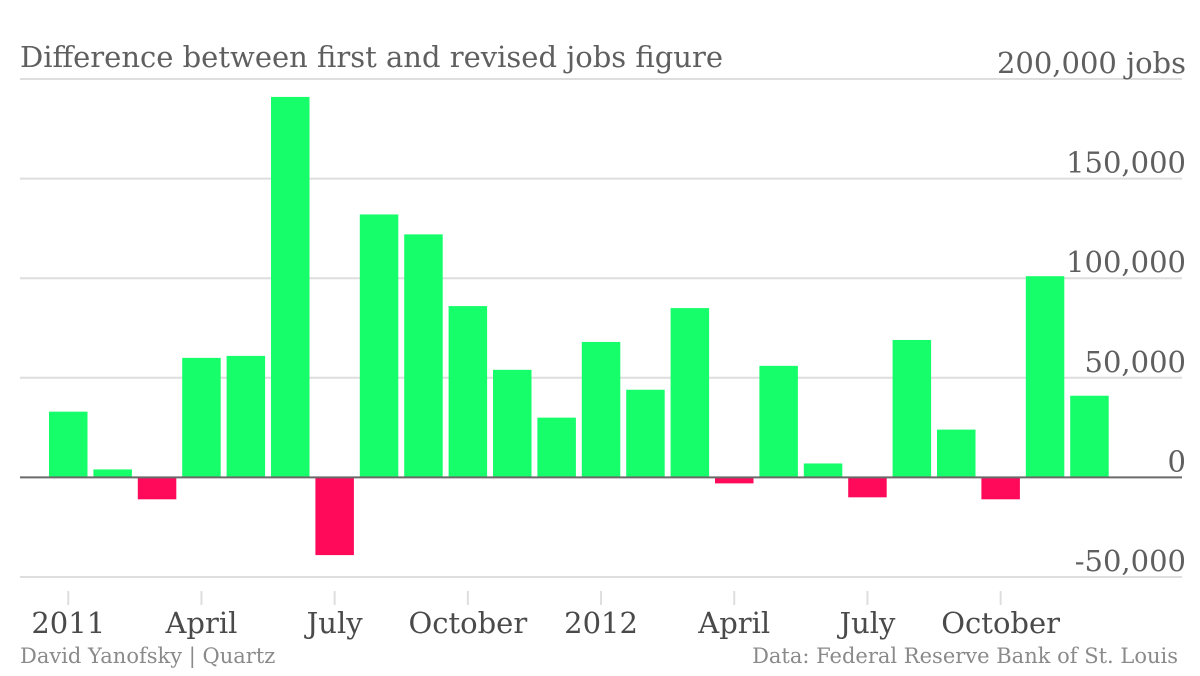 The image size is (1200, 676). I want to click on y-tick-label: 0, so click(1177, 461).